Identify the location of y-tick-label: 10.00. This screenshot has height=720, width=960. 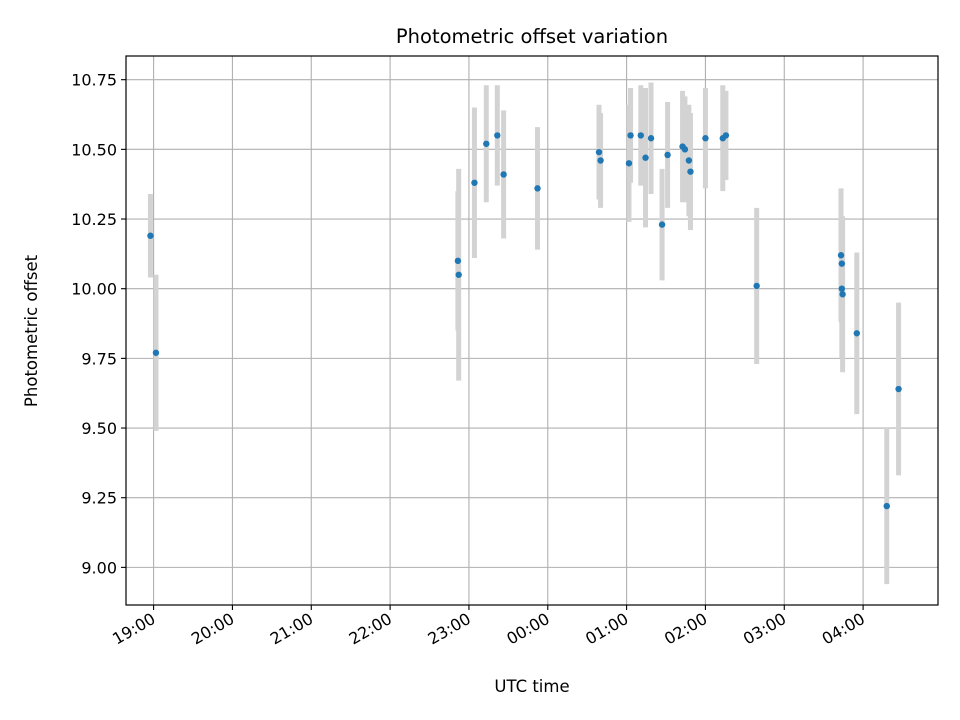
(94, 289).